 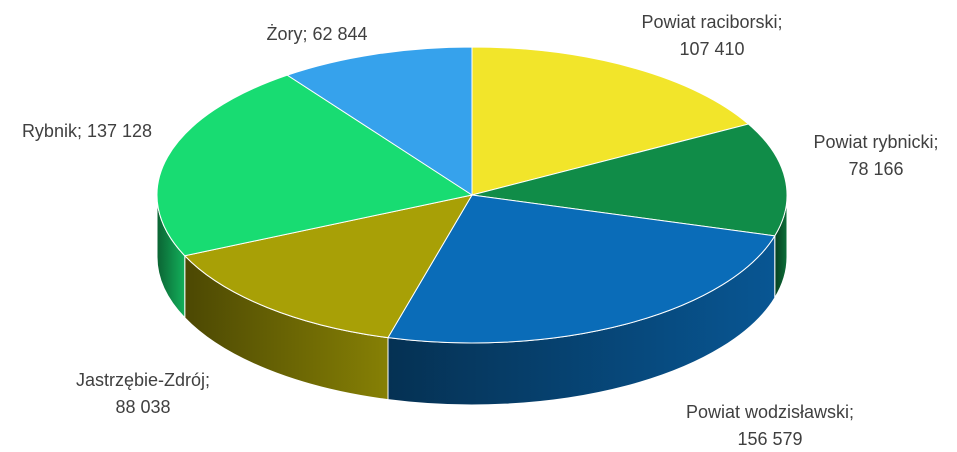 What do you see at coordinates (875, 155) in the screenshot?
I see `data-label: Powiat rybnicki; 78 166` at bounding box center [875, 155].